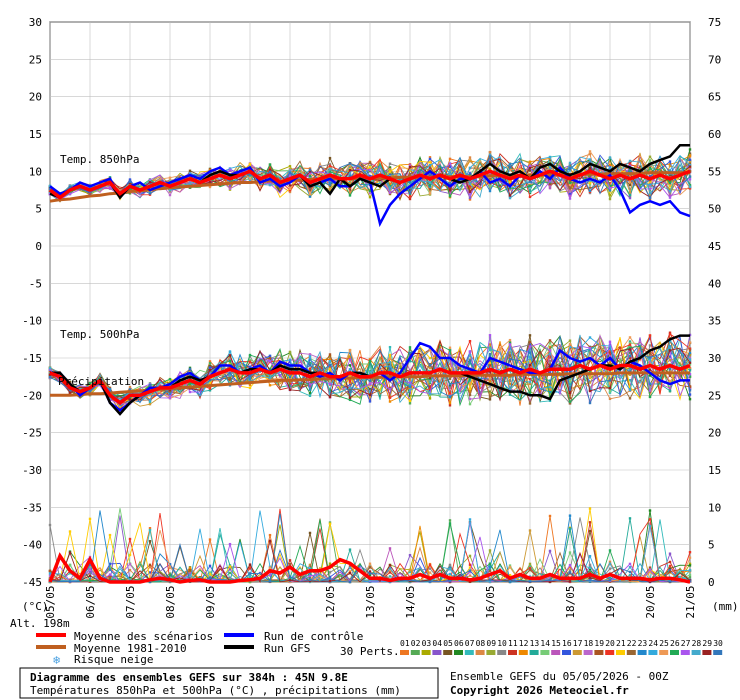 Image resolution: width=740 pixels, height=700 pixels. Describe the element at coordinates (56, 660) in the screenshot. I see `snowflake-icon: ❄` at that location.